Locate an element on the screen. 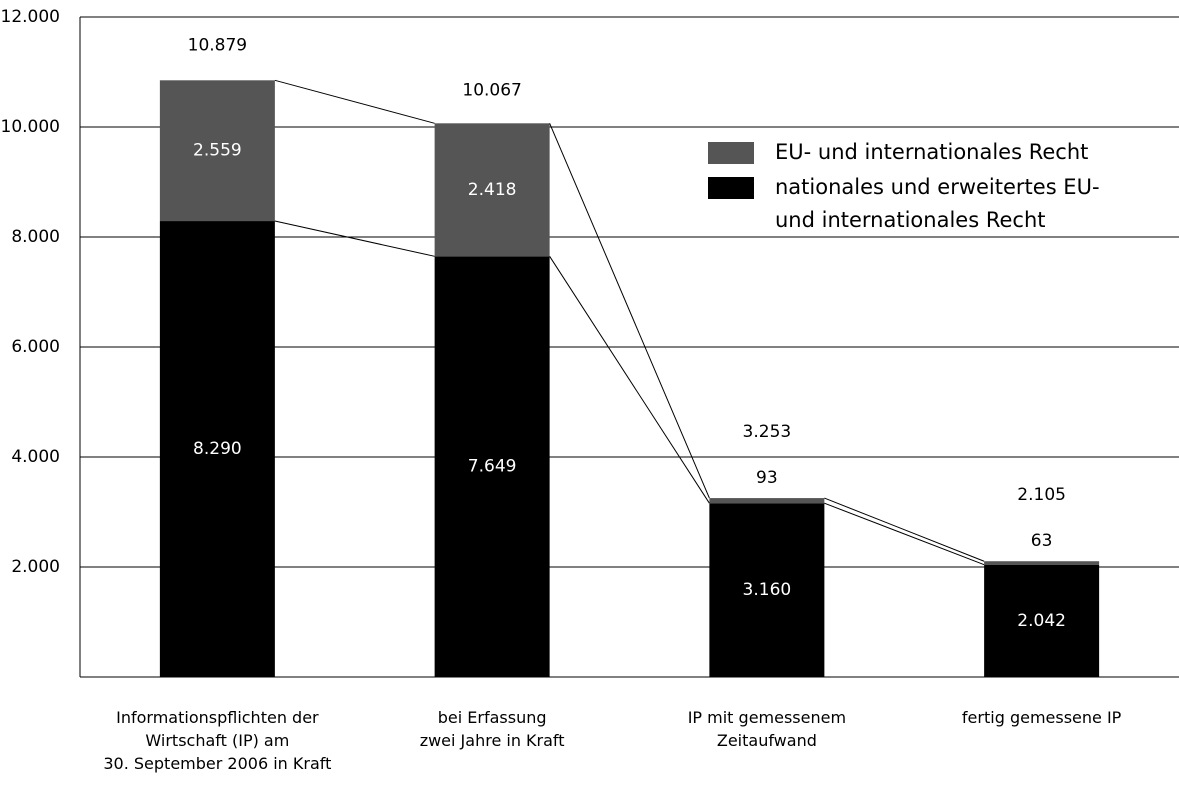  y-tick-label: 2.000 is located at coordinates (35, 567).